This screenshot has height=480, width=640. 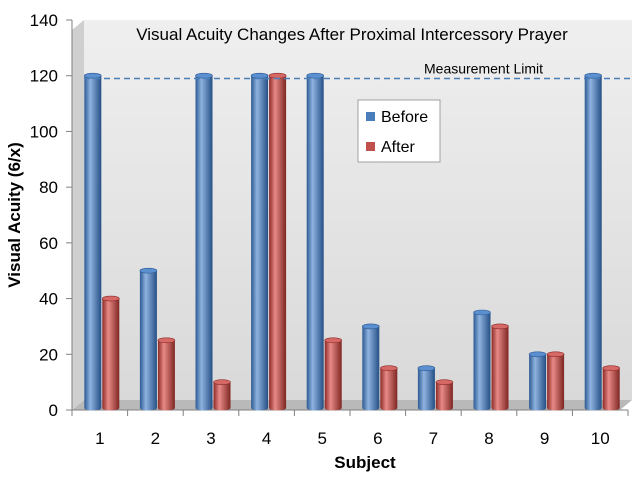 What do you see at coordinates (433, 438) in the screenshot?
I see `x-tick-label: 7` at bounding box center [433, 438].